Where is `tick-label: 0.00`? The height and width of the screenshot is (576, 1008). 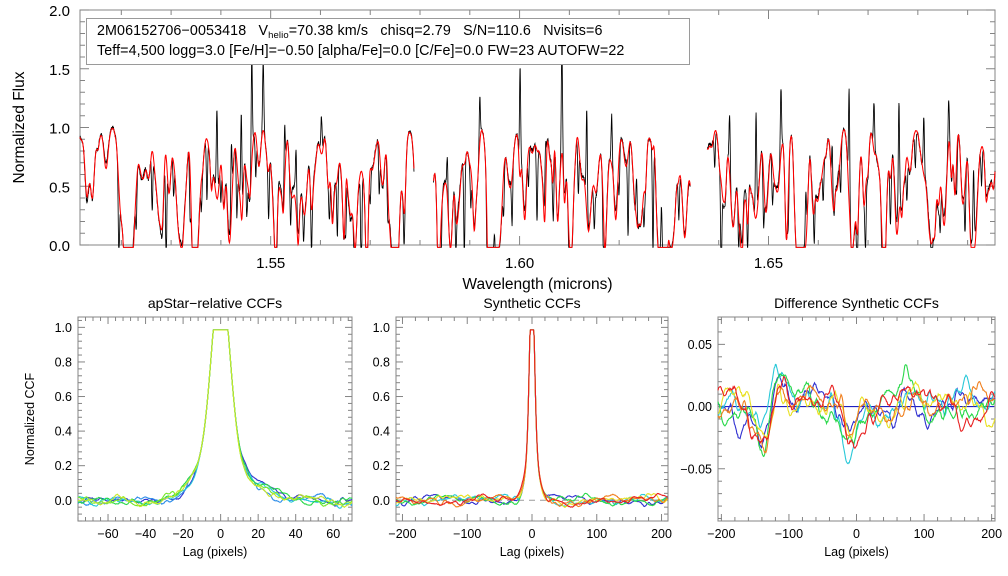 tick-label: 0.00 is located at coordinates (700, 407).